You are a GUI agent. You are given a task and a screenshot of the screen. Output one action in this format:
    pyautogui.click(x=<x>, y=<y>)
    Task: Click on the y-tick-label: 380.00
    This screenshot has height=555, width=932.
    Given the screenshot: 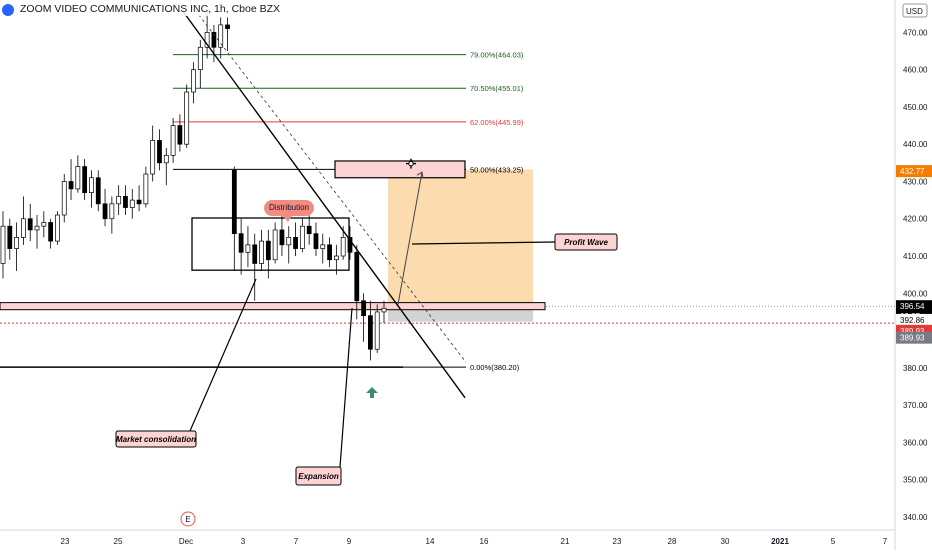 What is the action you would take?
    pyautogui.click(x=915, y=368)
    